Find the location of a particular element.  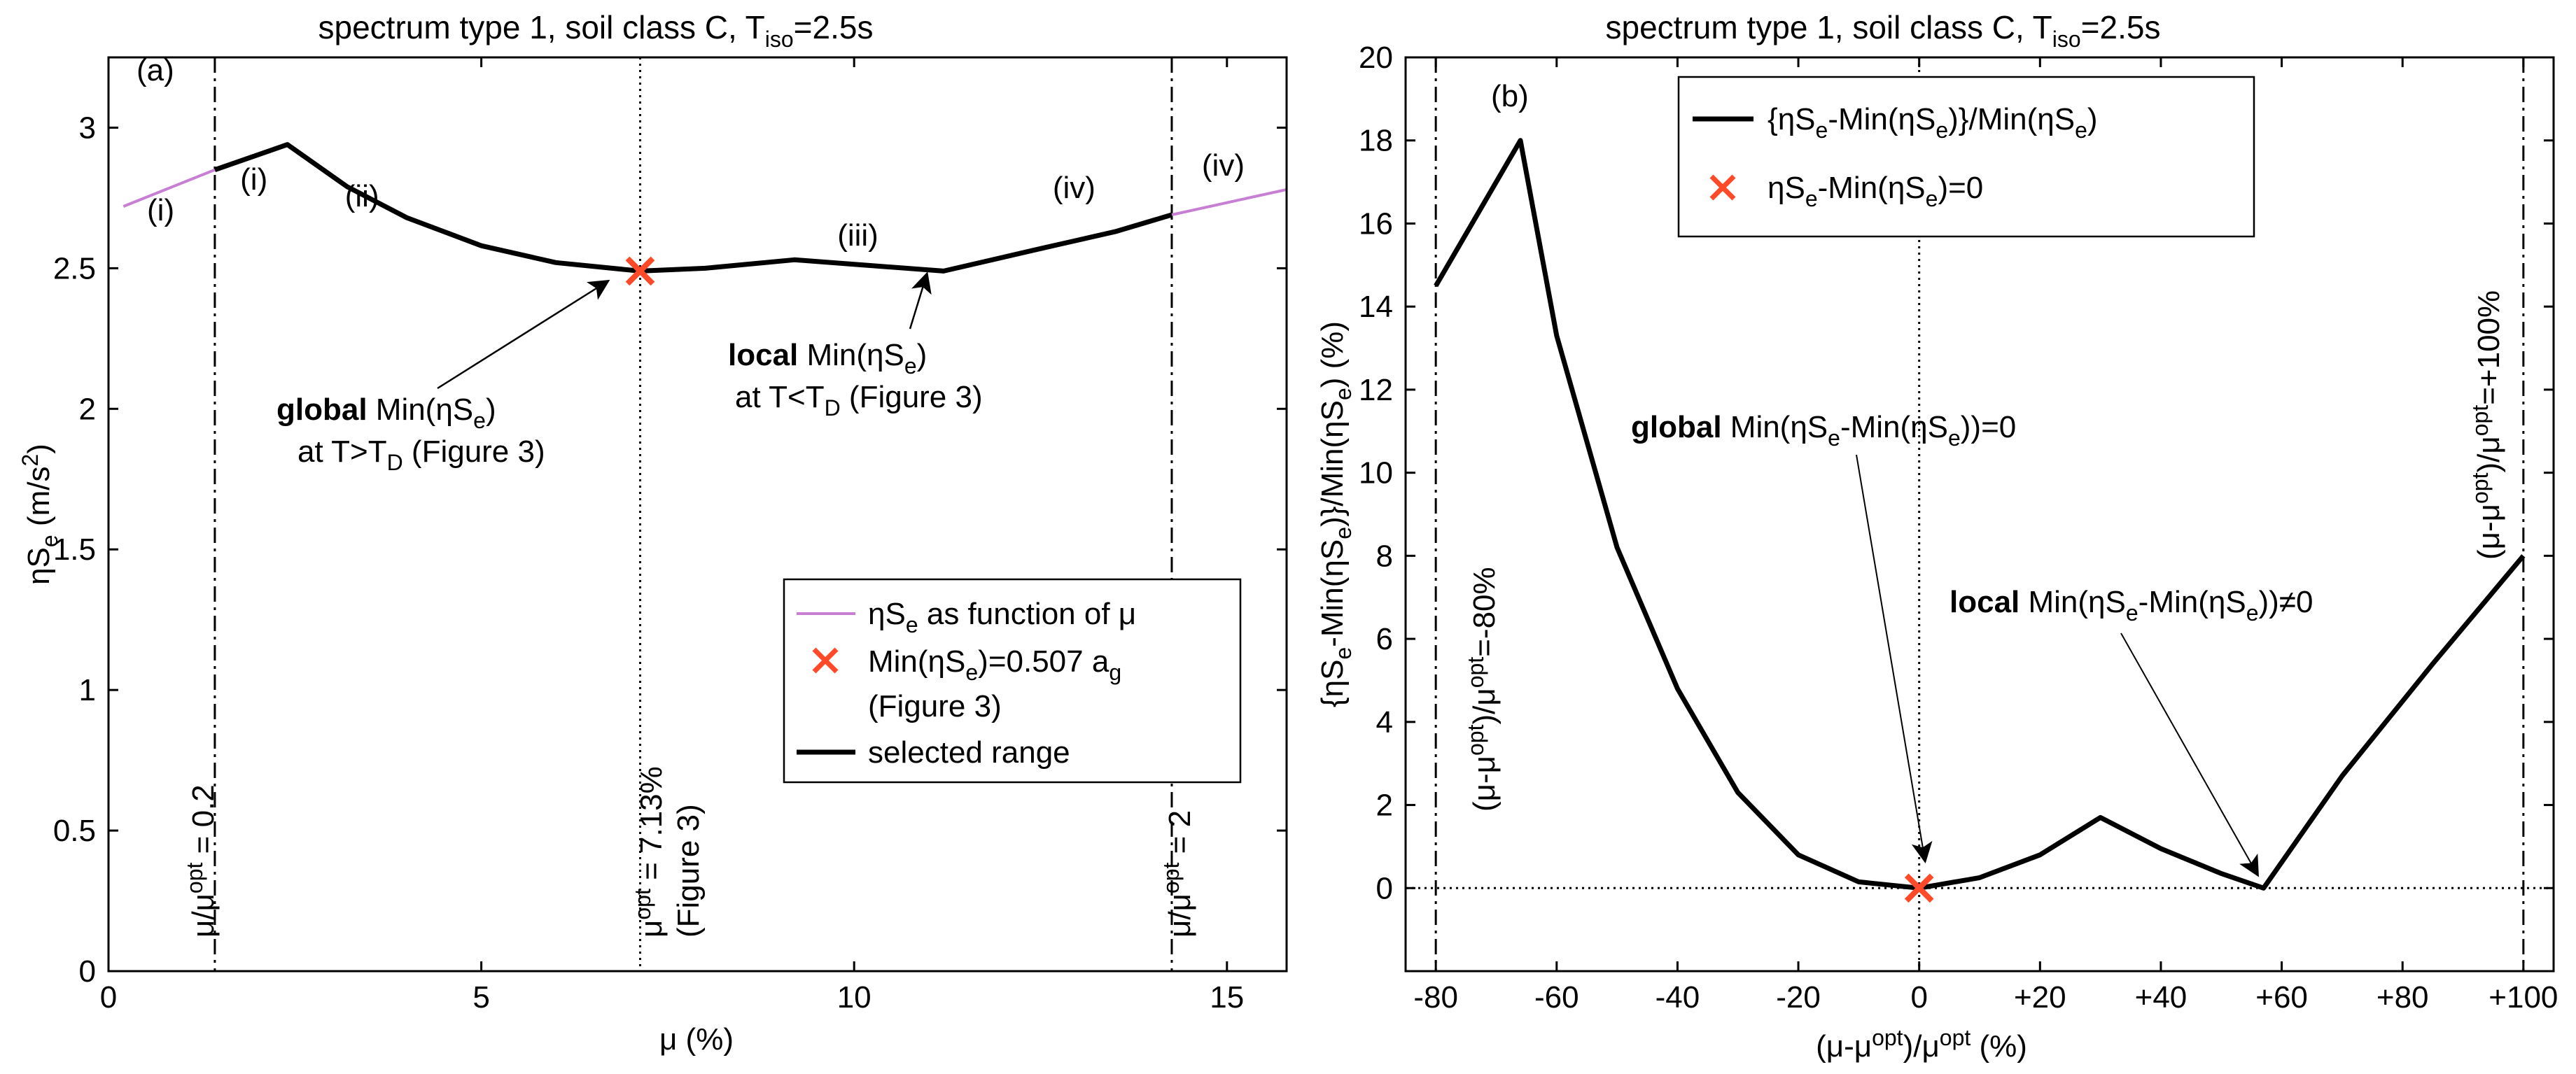

vline-label-minus-80: (μ-μopt)/μopt=-80% is located at coordinates (1482, 689).